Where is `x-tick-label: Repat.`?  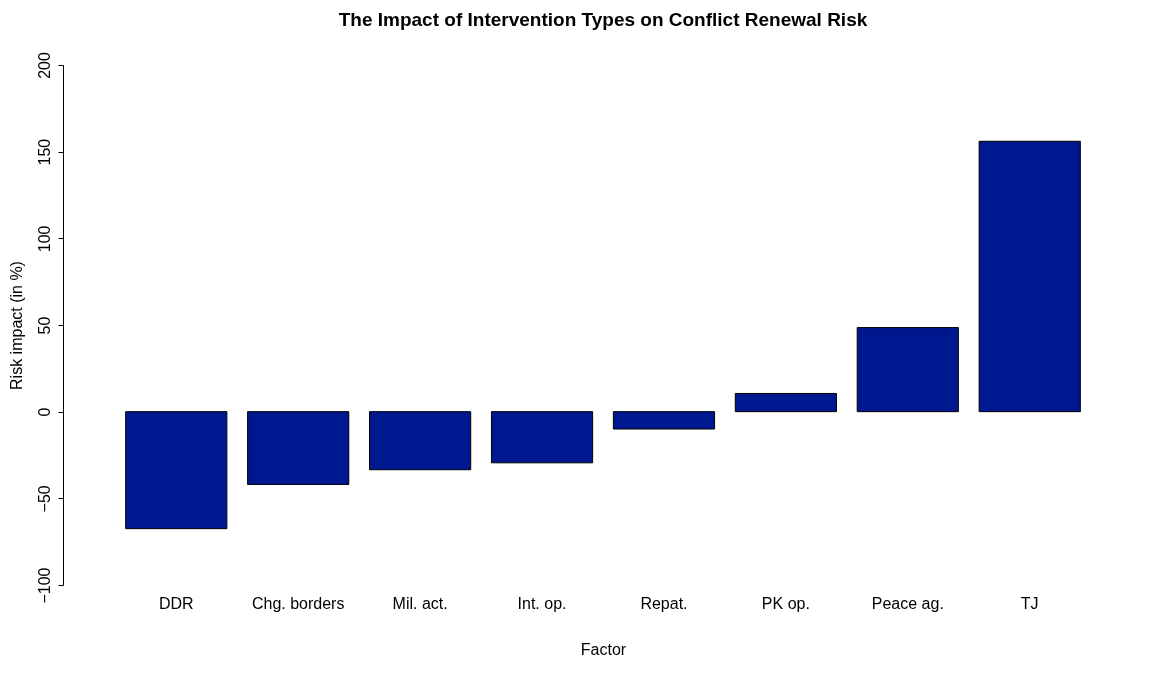
x-tick-label: Repat. is located at coordinates (664, 603).